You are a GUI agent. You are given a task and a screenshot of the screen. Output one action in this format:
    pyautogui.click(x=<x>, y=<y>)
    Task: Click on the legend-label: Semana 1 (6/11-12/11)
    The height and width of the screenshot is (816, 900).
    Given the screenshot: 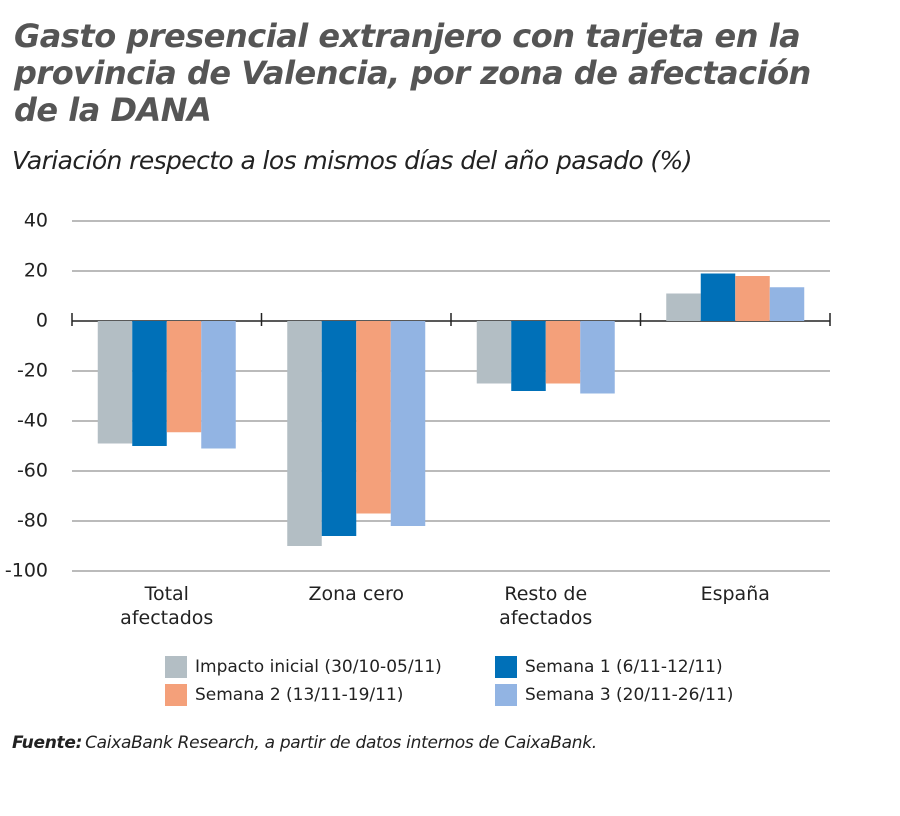 What is the action you would take?
    pyautogui.click(x=624, y=667)
    